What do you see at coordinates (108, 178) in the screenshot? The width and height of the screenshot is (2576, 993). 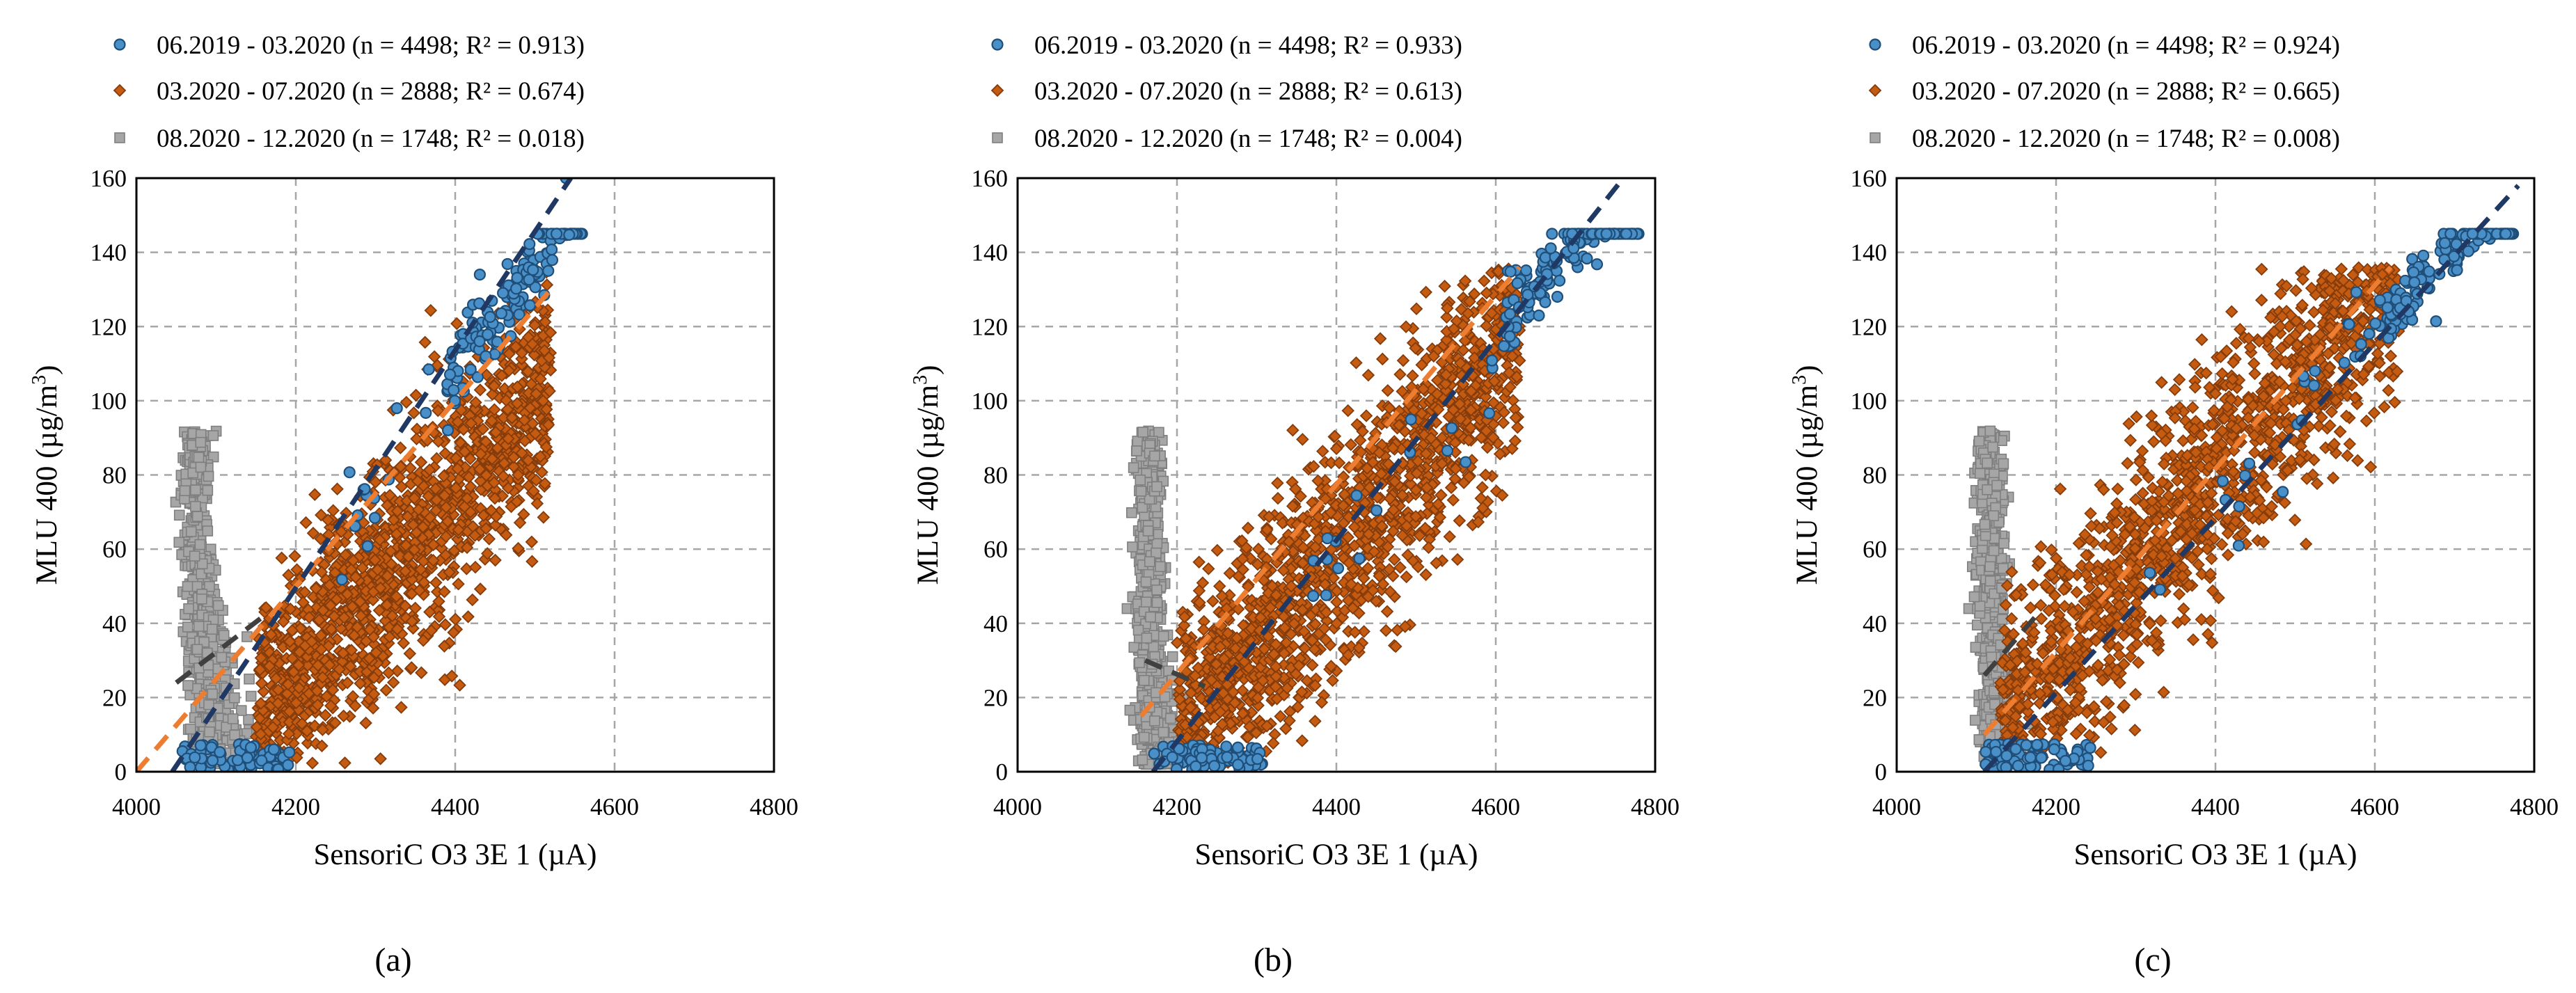 I see `y-tick-label: 160` at bounding box center [108, 178].